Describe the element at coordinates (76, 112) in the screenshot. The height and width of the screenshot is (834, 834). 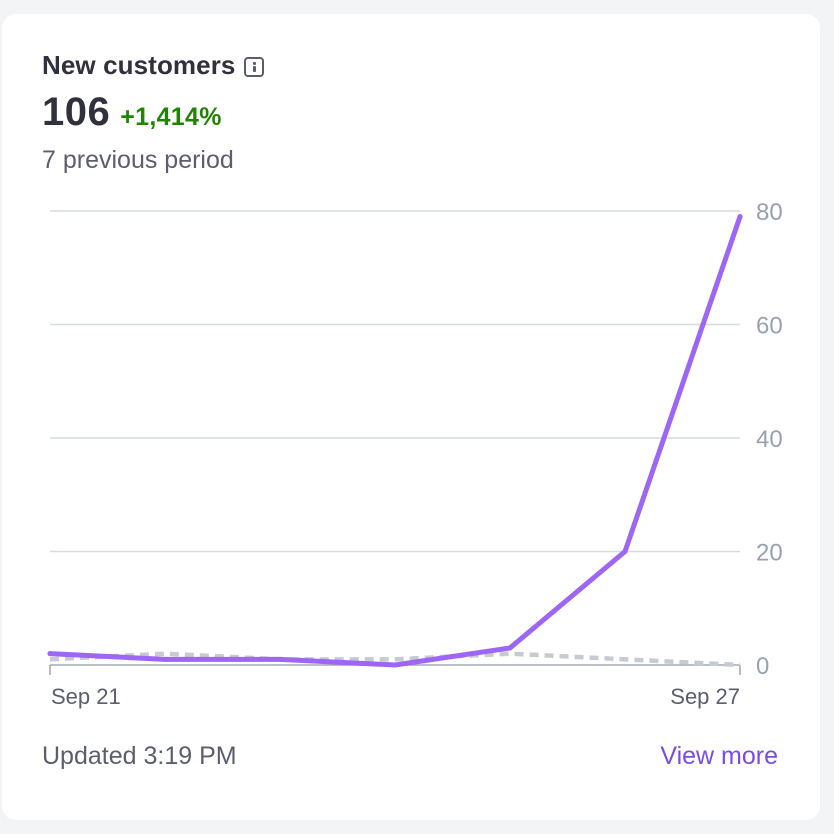
I see `metric-value: 106` at that location.